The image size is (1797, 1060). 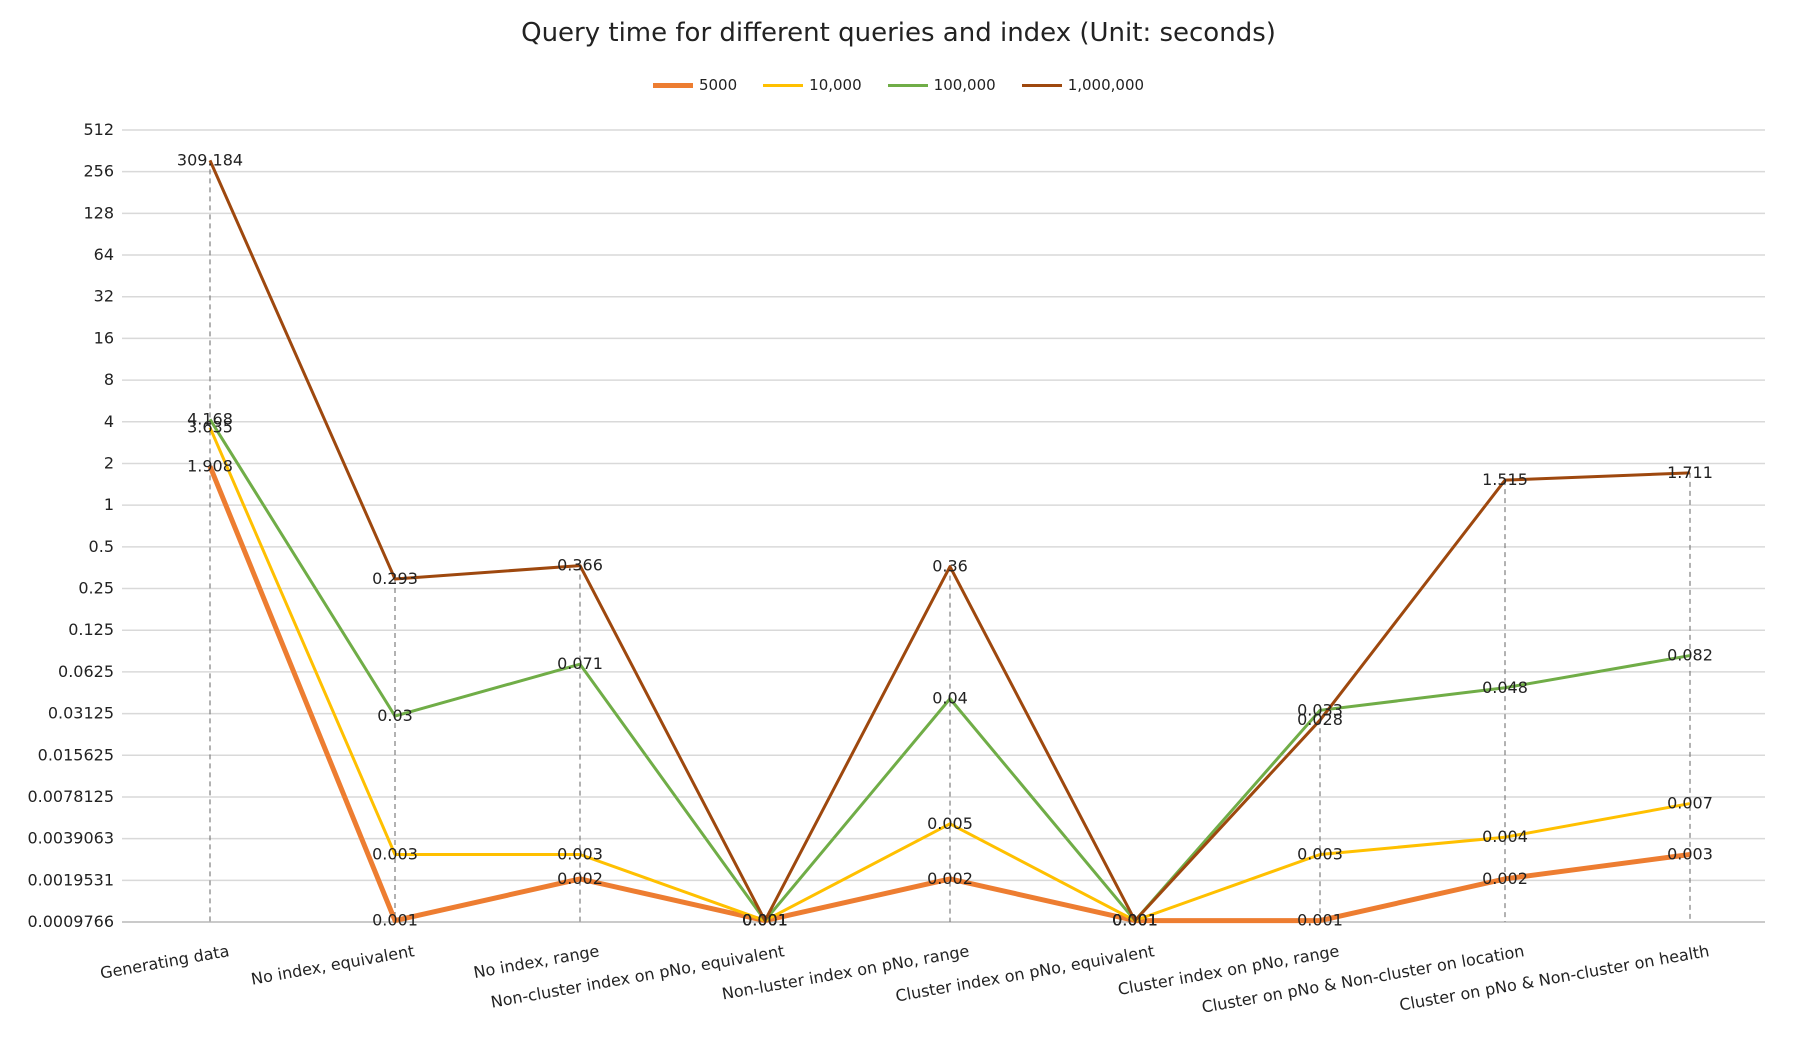 What do you see at coordinates (1320, 709) in the screenshot?
I see `data-label: 0.033` at bounding box center [1320, 709].